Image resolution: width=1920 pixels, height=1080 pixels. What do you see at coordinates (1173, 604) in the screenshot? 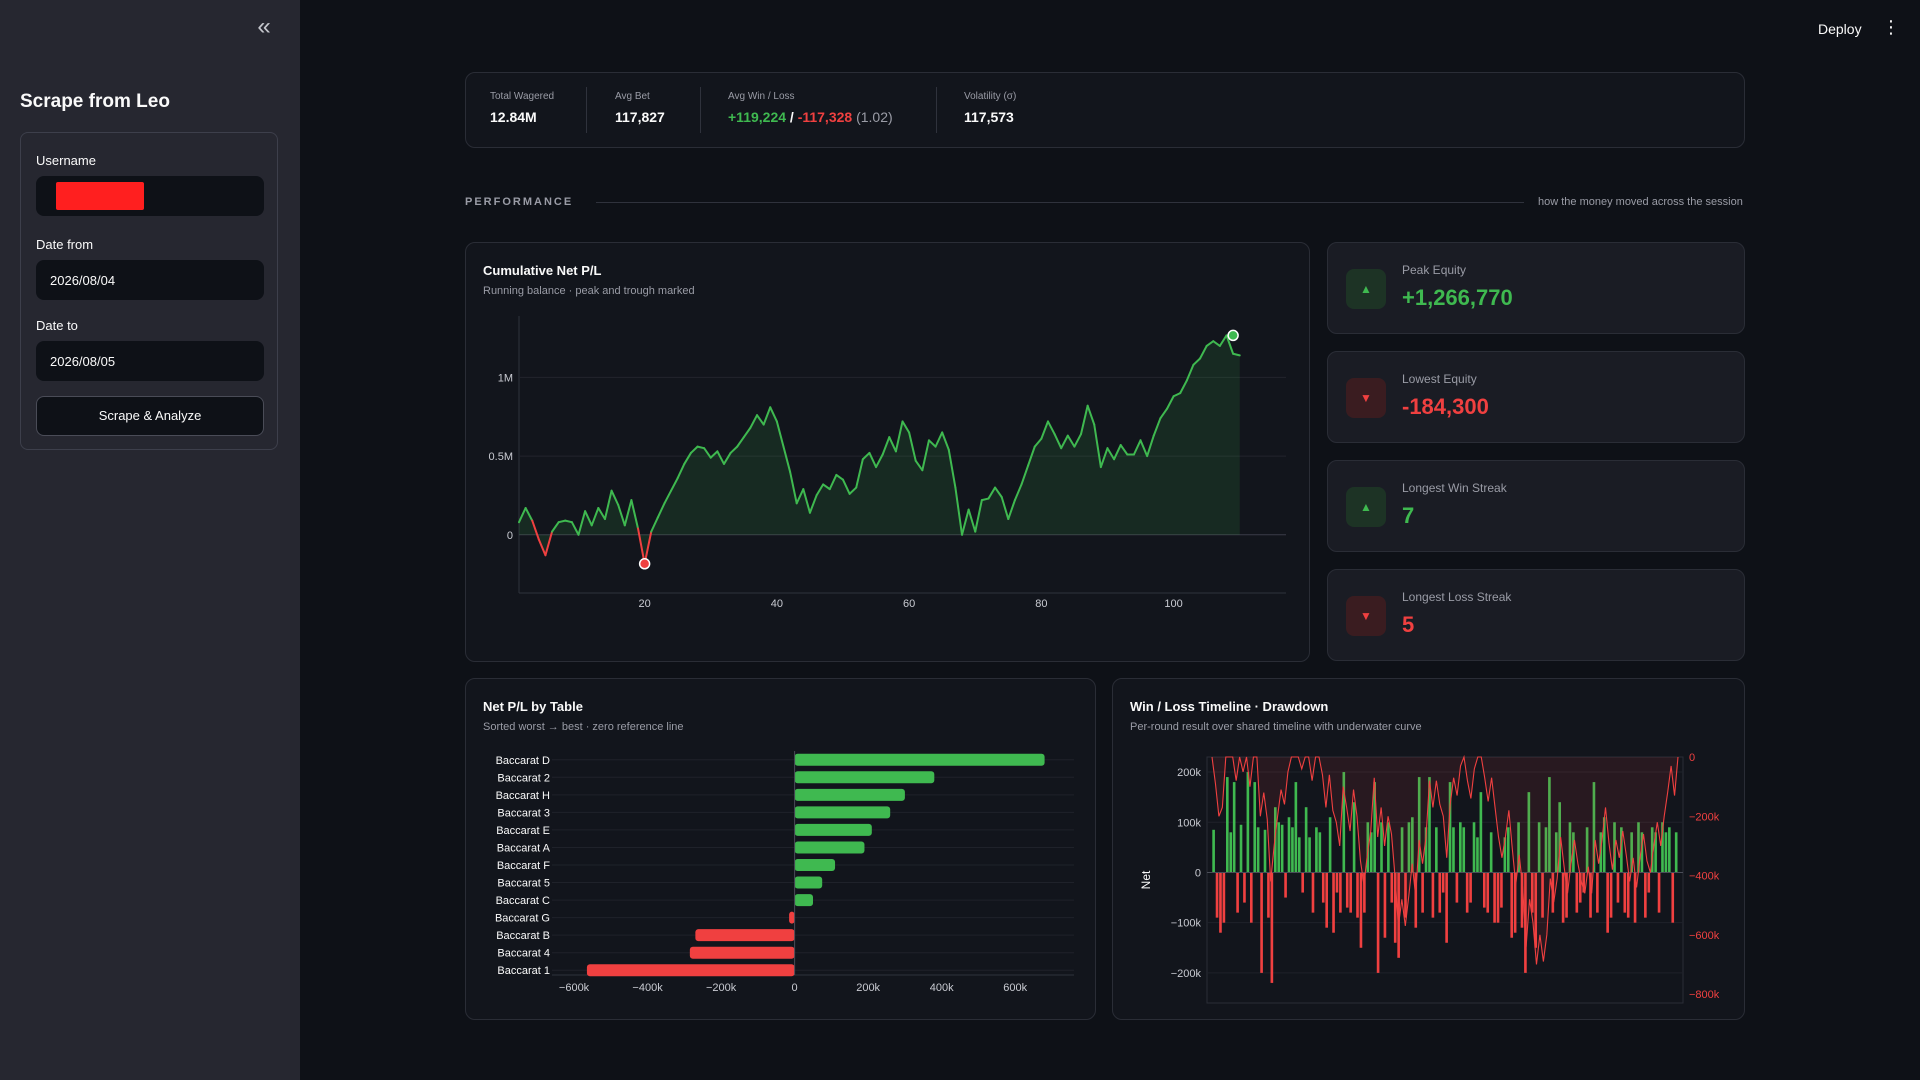
I see `x-tick-label: 100` at bounding box center [1173, 604].